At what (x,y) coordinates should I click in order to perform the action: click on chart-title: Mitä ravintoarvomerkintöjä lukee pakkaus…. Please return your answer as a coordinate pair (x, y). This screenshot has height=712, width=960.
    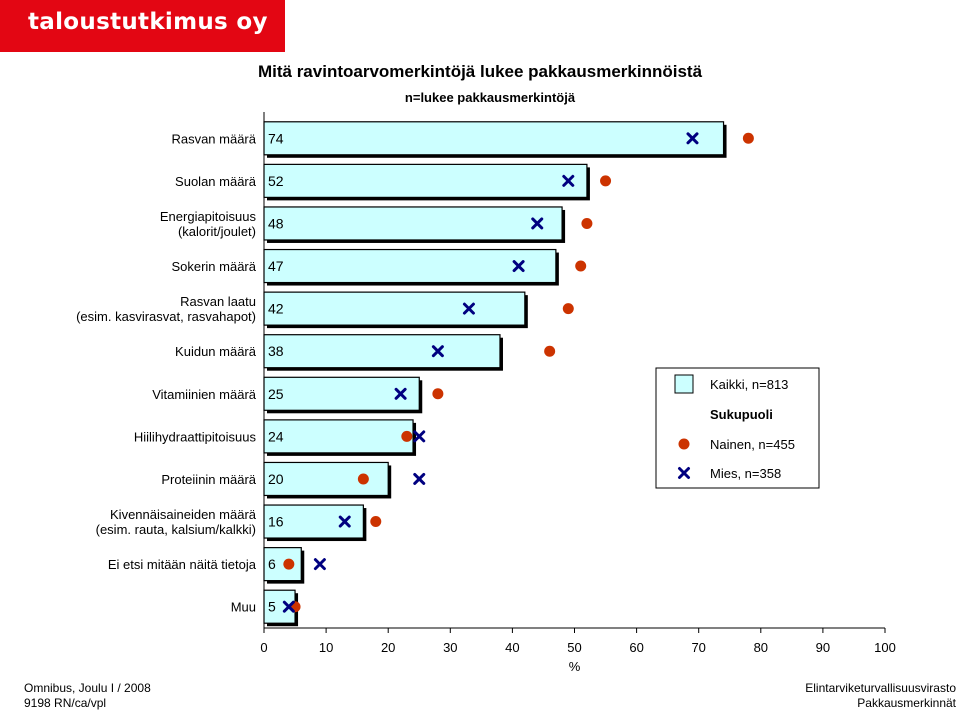
    Looking at the image, I should click on (480, 71).